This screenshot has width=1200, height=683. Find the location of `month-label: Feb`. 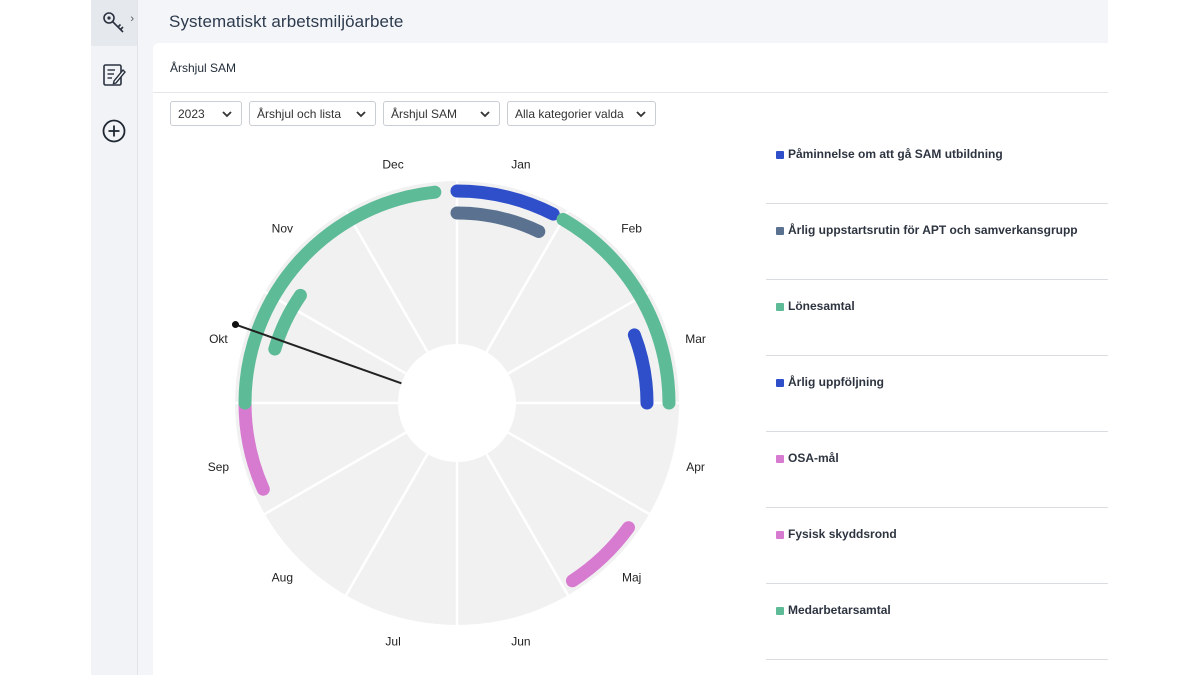

month-label: Feb is located at coordinates (631, 228).